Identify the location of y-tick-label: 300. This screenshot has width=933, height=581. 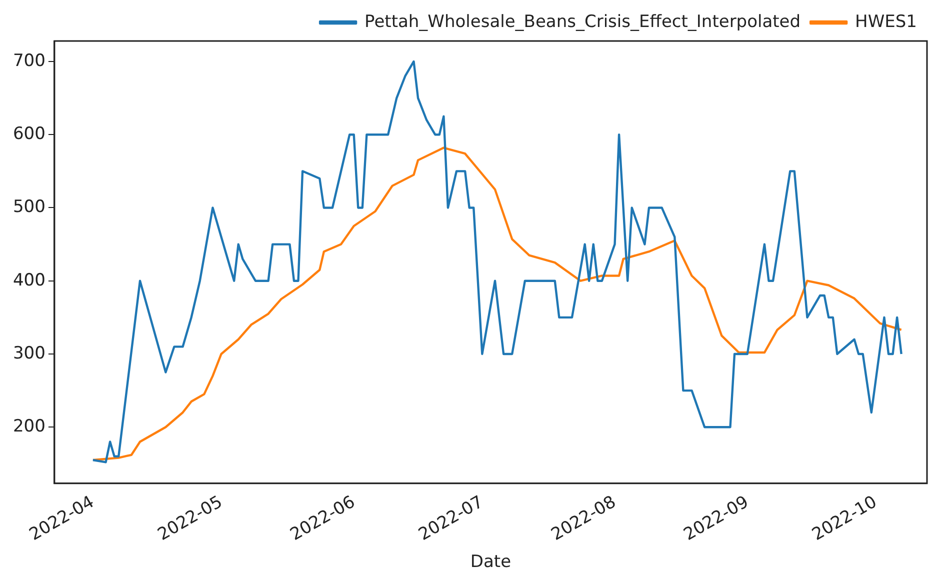
(29, 353).